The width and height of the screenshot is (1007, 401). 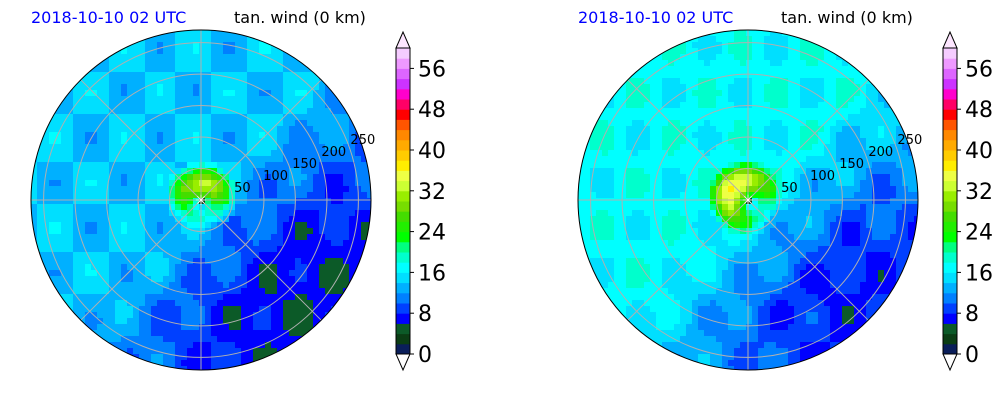 What do you see at coordinates (847, 17) in the screenshot?
I see `panel-variable-label: tan. wind (0 km)` at bounding box center [847, 17].